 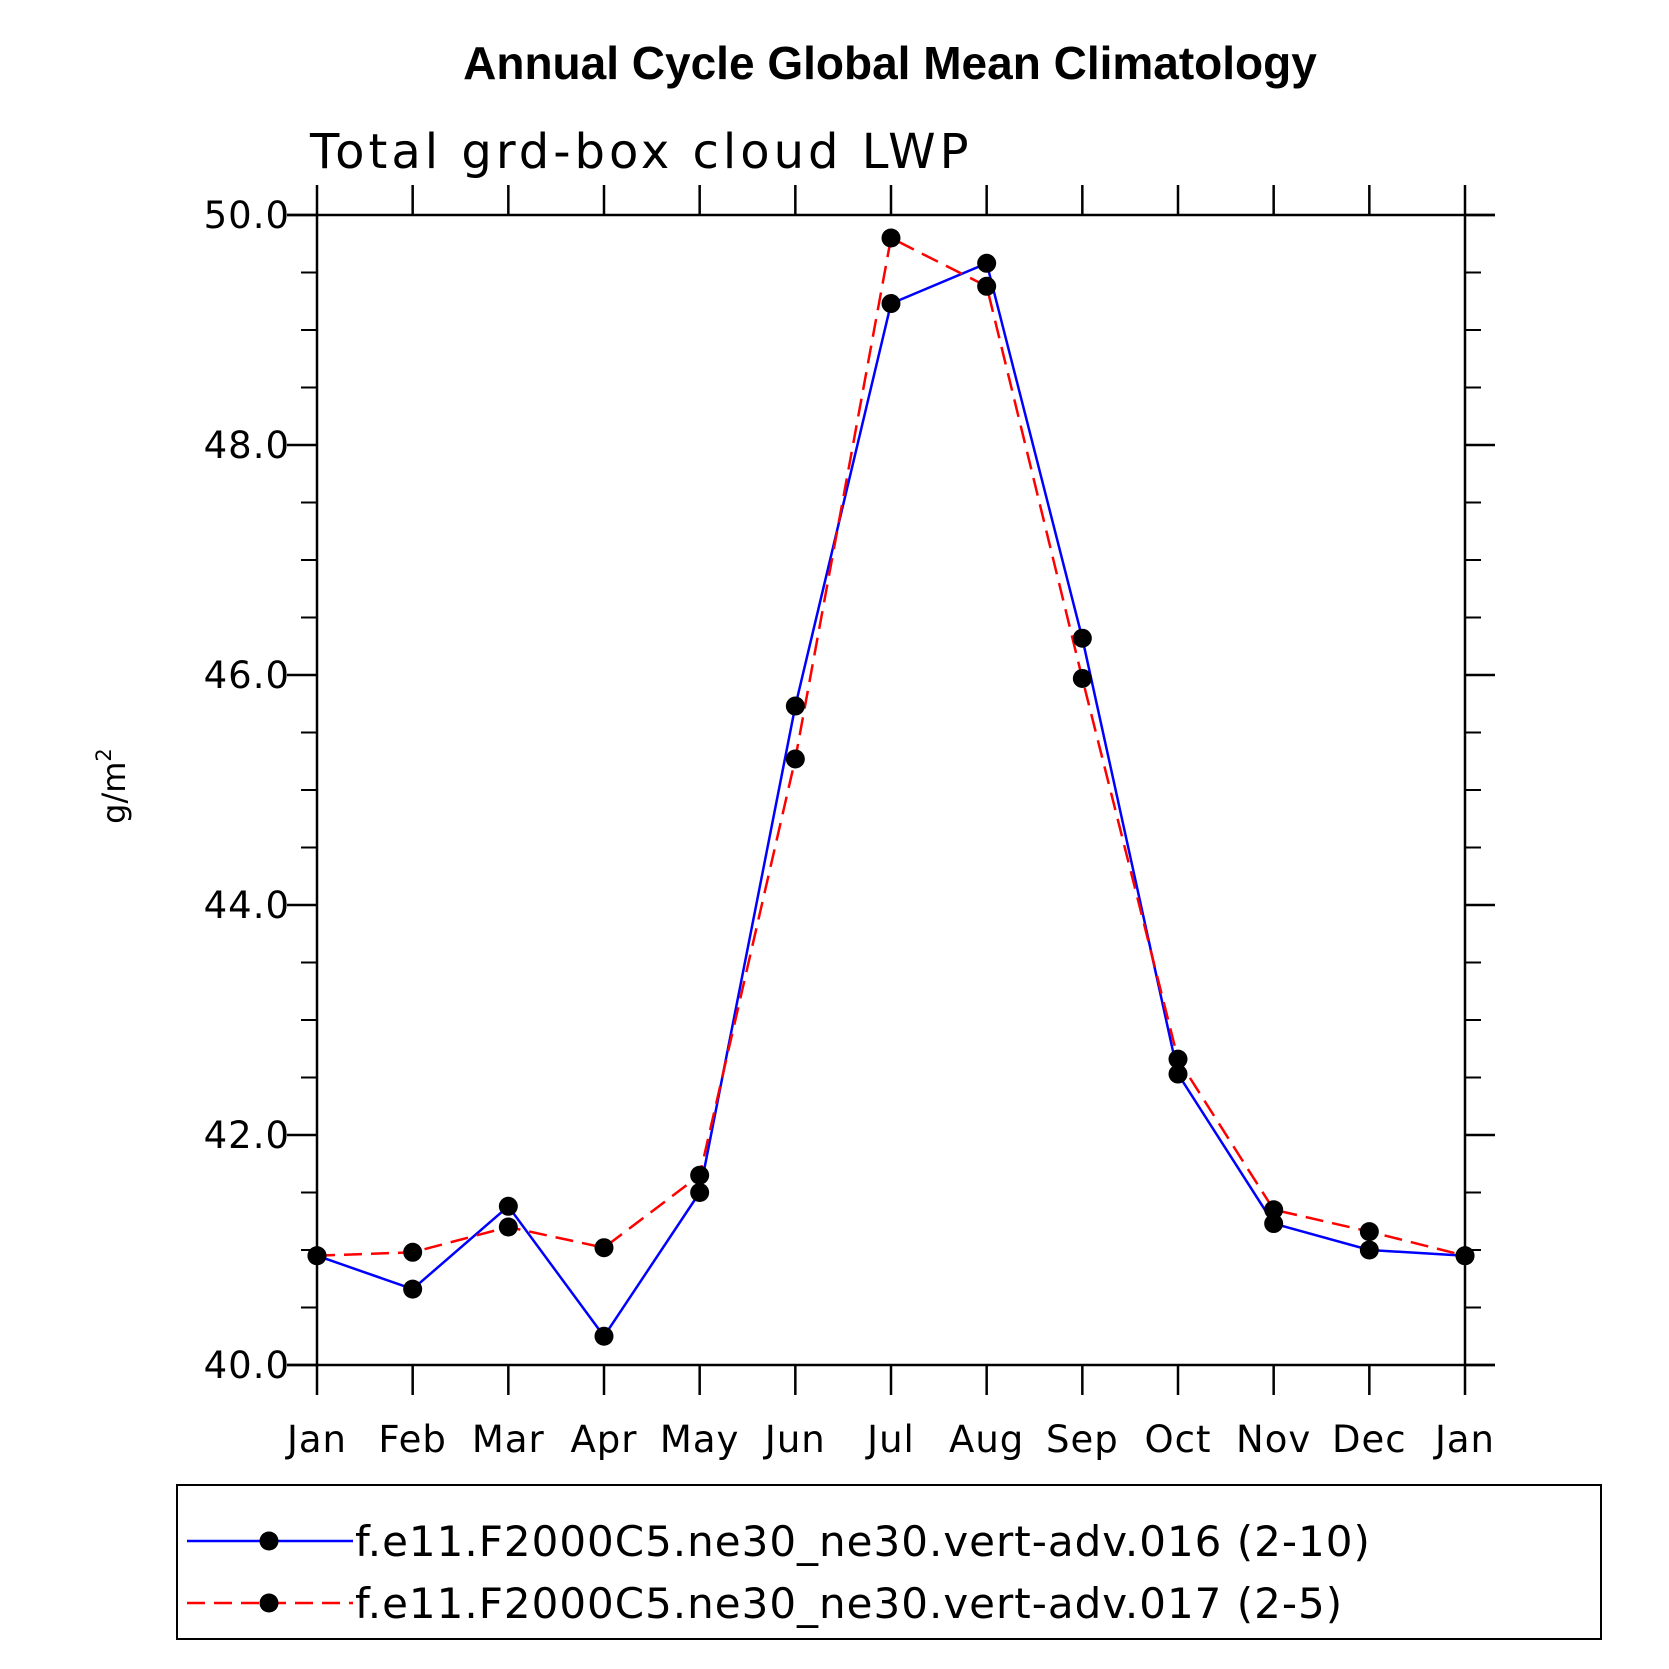 I want to click on x-tick-label: Apr, so click(x=603, y=1439).